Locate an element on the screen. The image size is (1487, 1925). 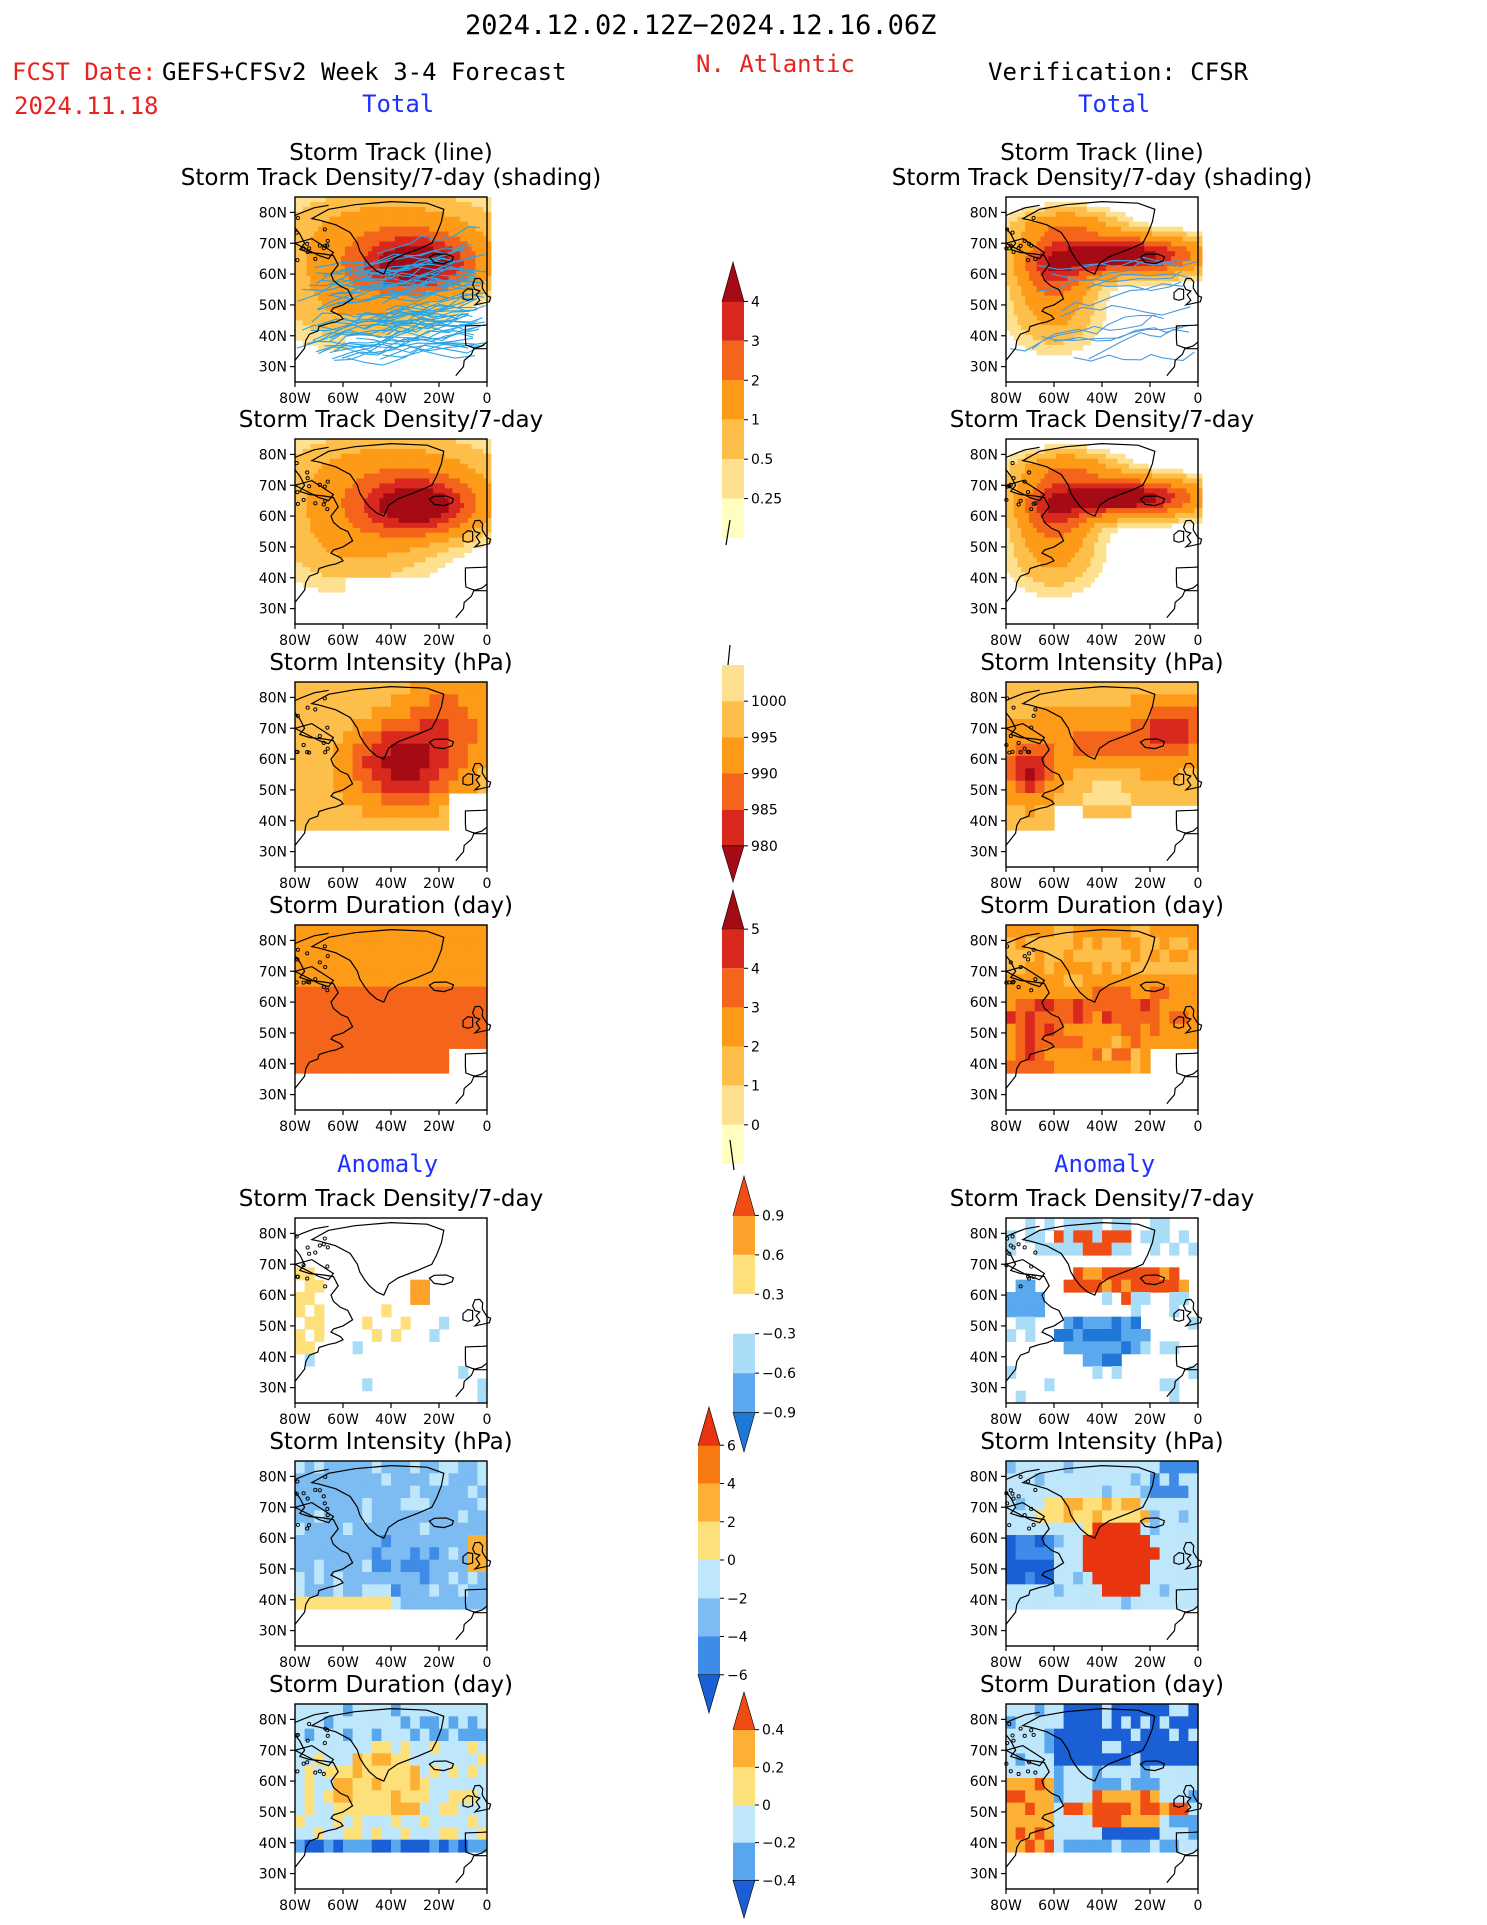
britain-coast is located at coordinates (1192, 291).